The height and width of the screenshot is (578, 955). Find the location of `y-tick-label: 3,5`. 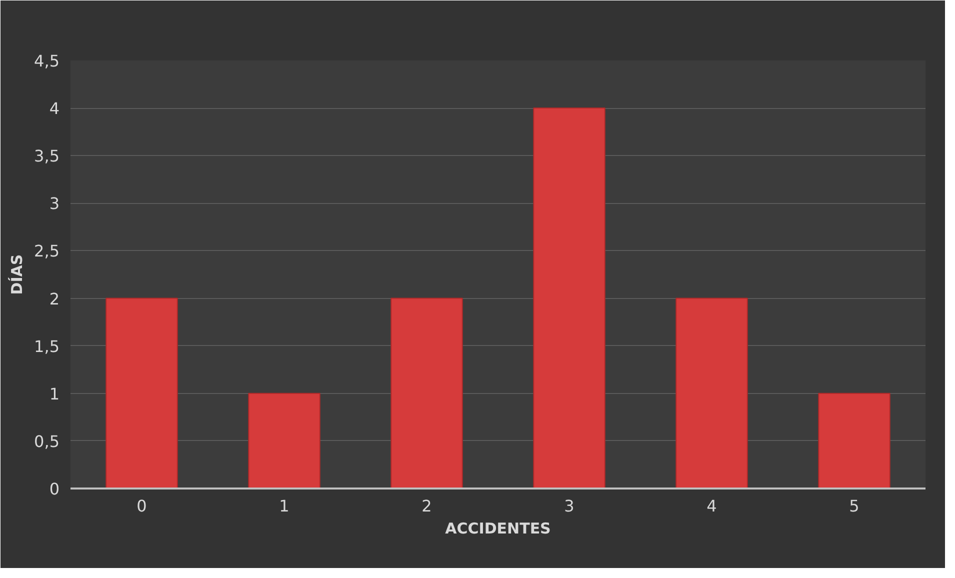

y-tick-label: 3,5 is located at coordinates (47, 156).